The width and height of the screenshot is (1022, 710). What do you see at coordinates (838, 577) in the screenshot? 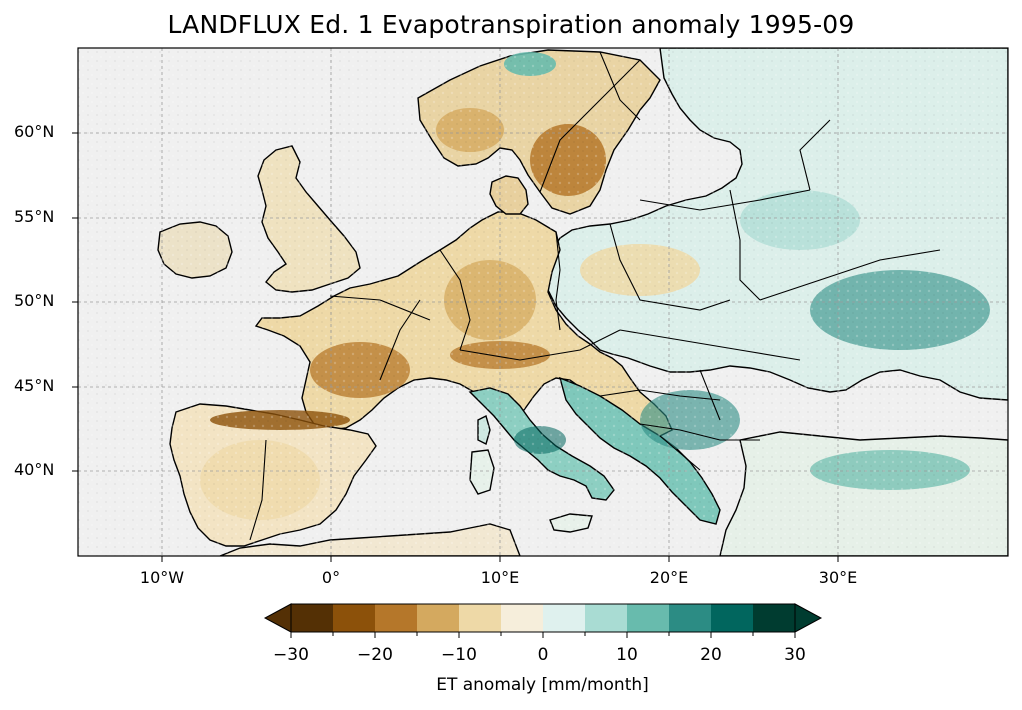
I see `lon-label-30e: 30°E` at bounding box center [838, 577].